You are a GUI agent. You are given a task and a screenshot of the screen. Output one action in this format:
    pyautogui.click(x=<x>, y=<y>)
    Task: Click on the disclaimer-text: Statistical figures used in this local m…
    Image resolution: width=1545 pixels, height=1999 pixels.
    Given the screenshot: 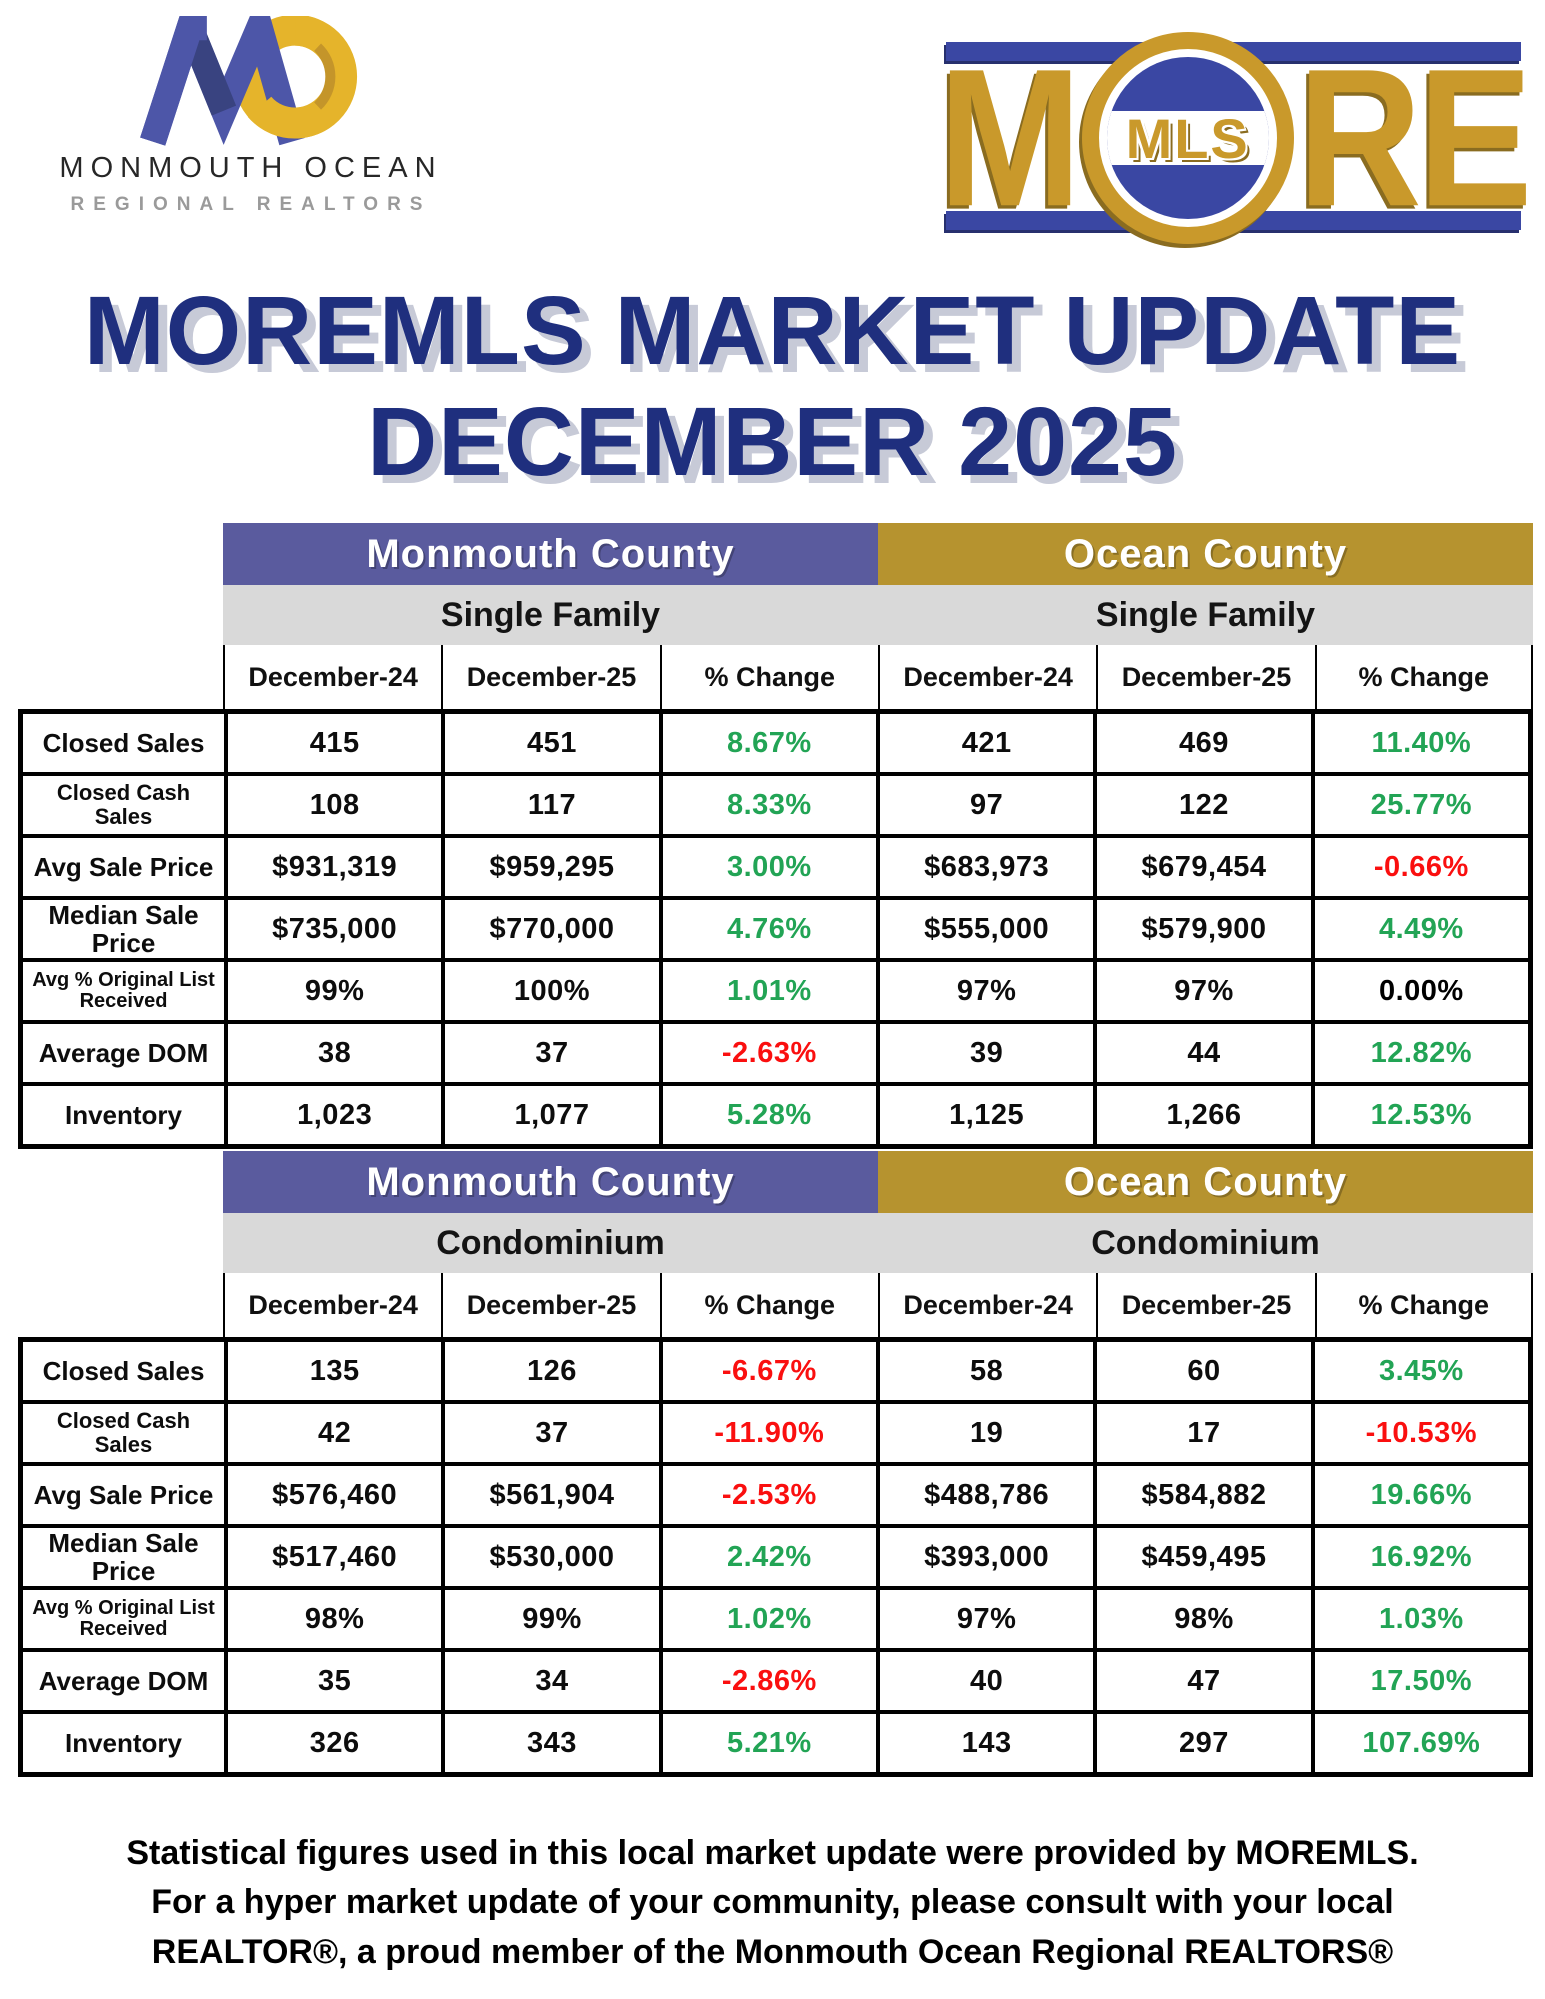 What is the action you would take?
    pyautogui.click(x=772, y=1903)
    